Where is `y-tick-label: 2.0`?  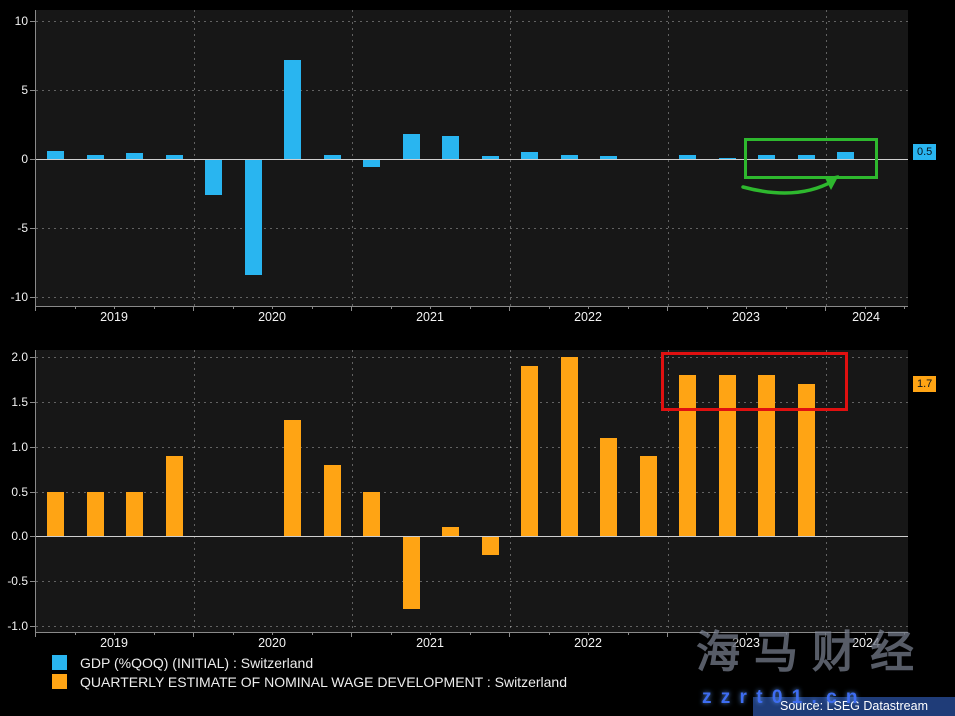 y-tick-label: 2.0 is located at coordinates (19, 357).